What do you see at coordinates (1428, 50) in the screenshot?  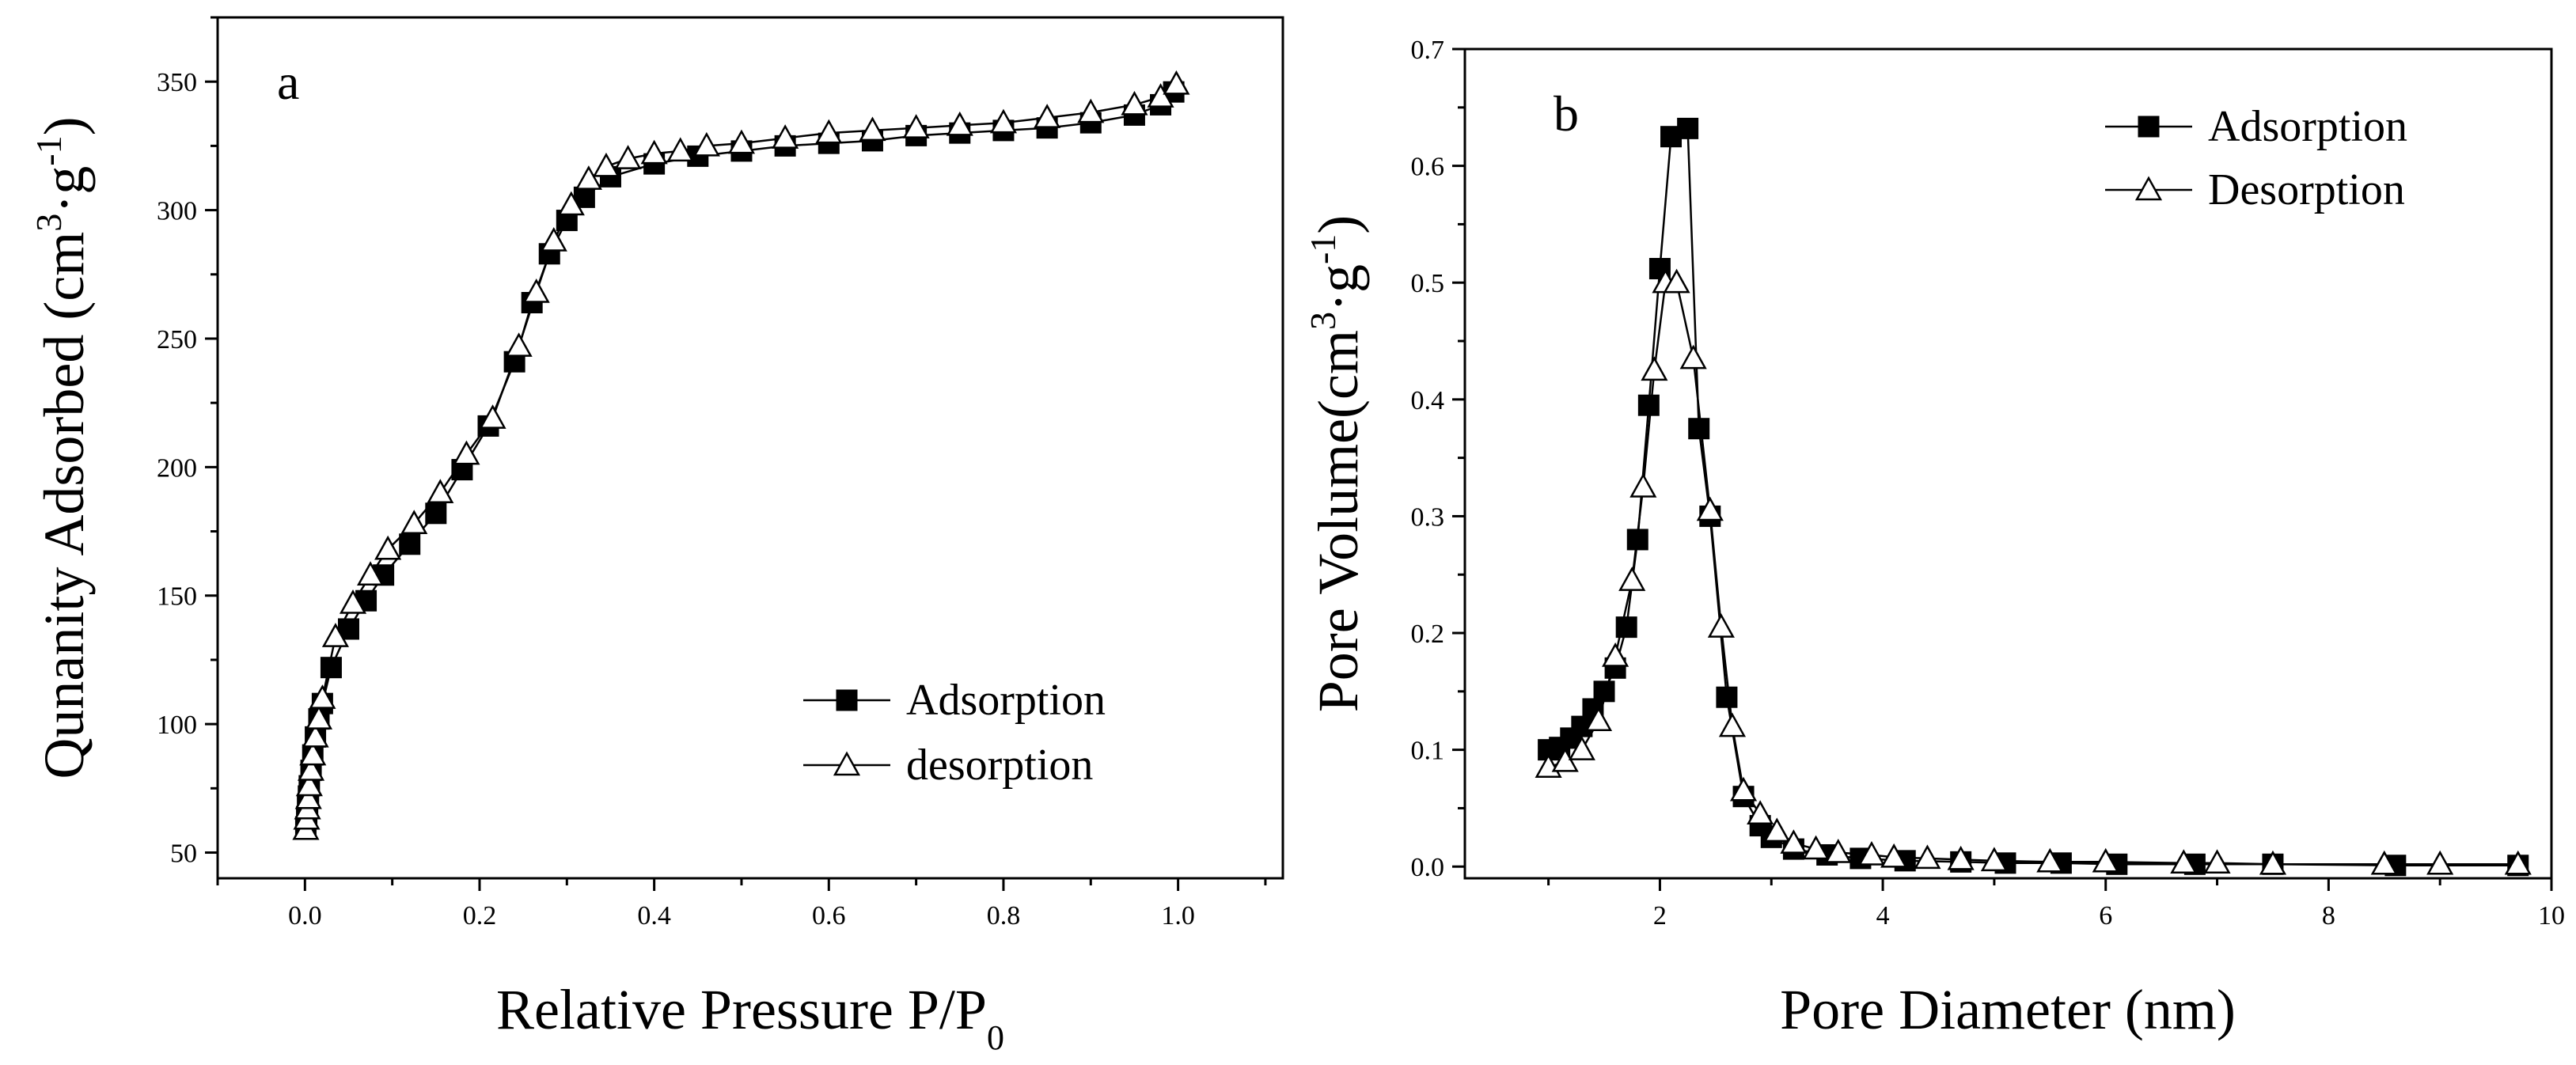 I see `y-tick-label: 0.7` at bounding box center [1428, 50].